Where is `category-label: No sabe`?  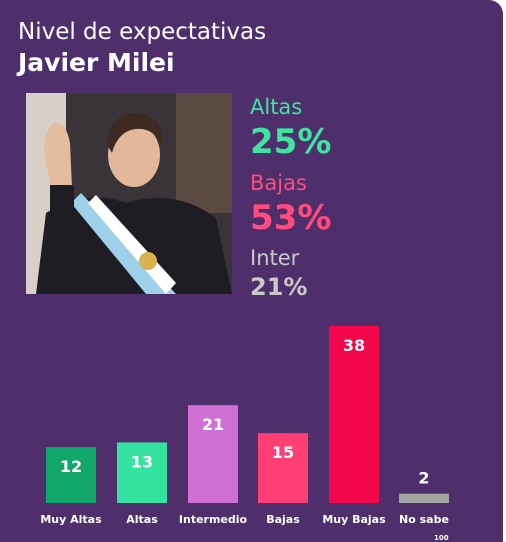 category-label: No sabe is located at coordinates (424, 519).